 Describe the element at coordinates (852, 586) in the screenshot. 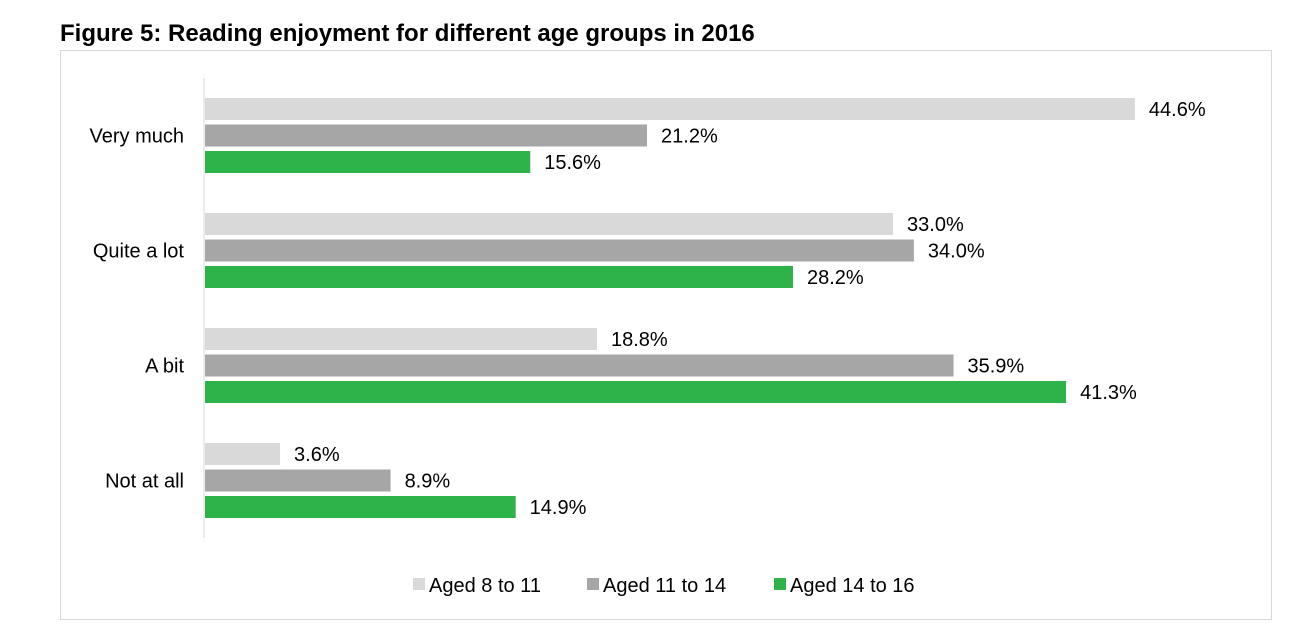

I see `legend-label: Aged 14 to 16` at that location.